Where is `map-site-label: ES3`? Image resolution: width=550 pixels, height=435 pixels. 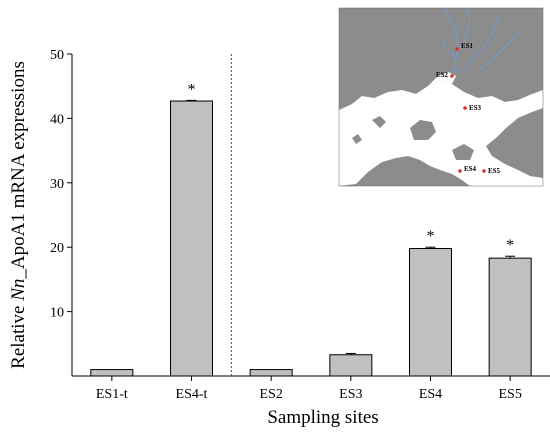
map-site-label: ES3 is located at coordinates (475, 108).